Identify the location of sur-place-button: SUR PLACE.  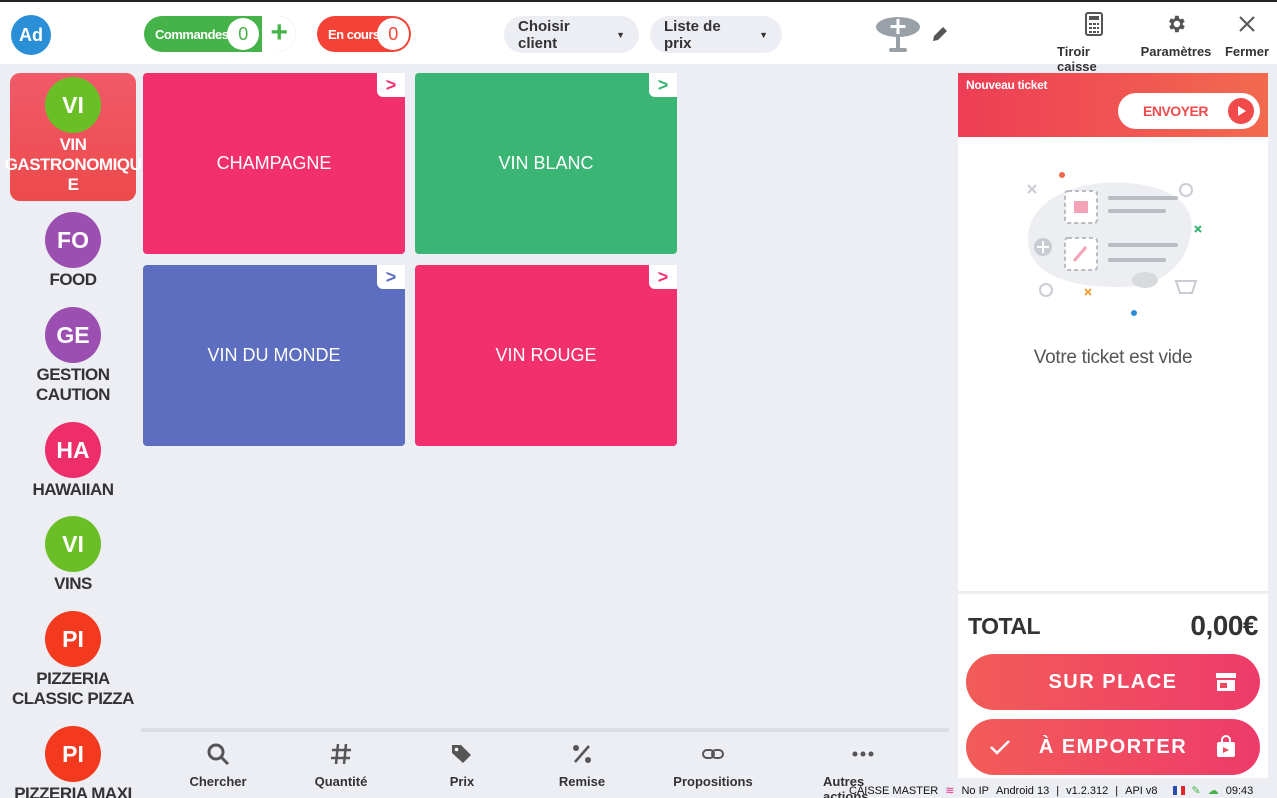
(1113, 682).